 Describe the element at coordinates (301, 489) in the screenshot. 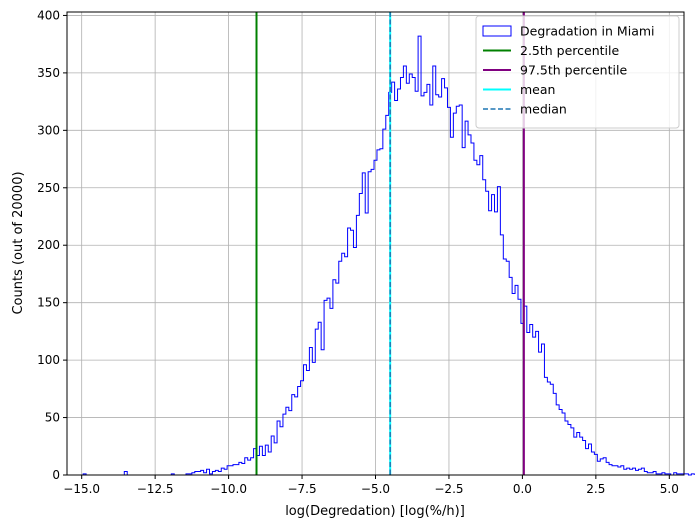

I see `x-tick-label: −7.5` at that location.